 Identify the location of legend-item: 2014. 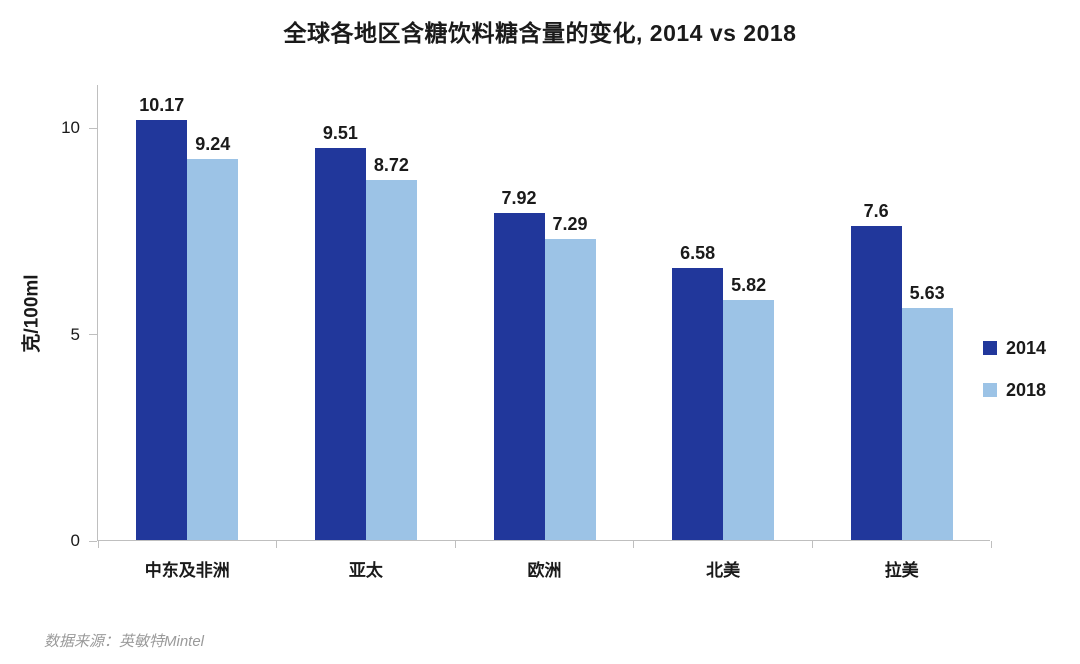
(1014, 348).